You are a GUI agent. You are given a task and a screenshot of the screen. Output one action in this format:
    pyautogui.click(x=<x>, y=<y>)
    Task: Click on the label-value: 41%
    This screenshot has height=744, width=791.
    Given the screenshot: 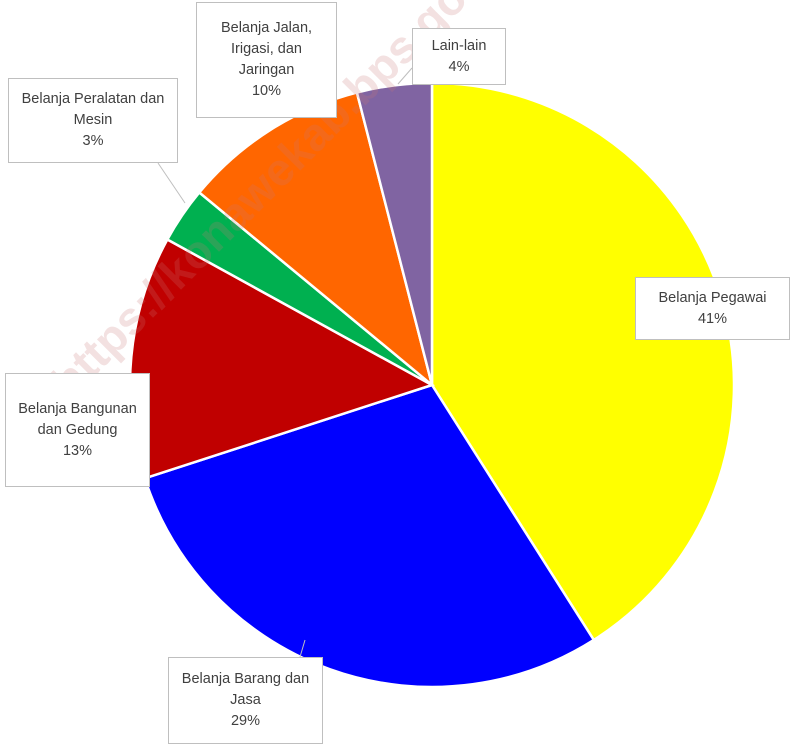 What is the action you would take?
    pyautogui.click(x=712, y=318)
    